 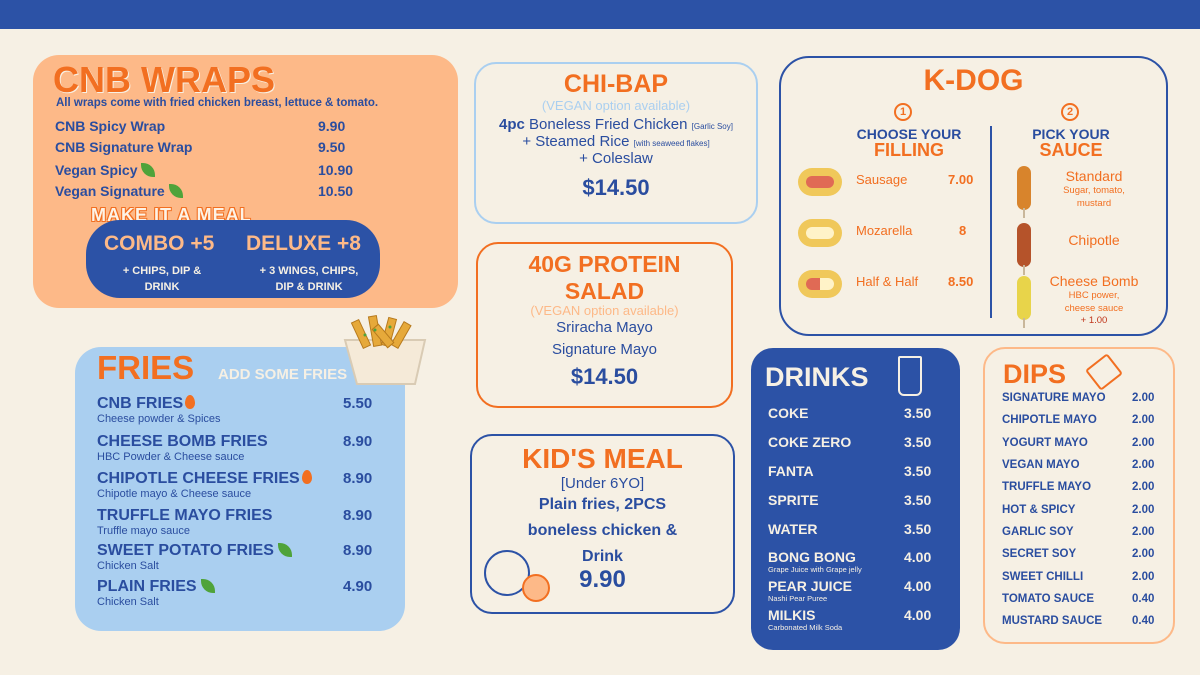 What do you see at coordinates (146, 367) in the screenshot?
I see `fries-title: FRIES` at bounding box center [146, 367].